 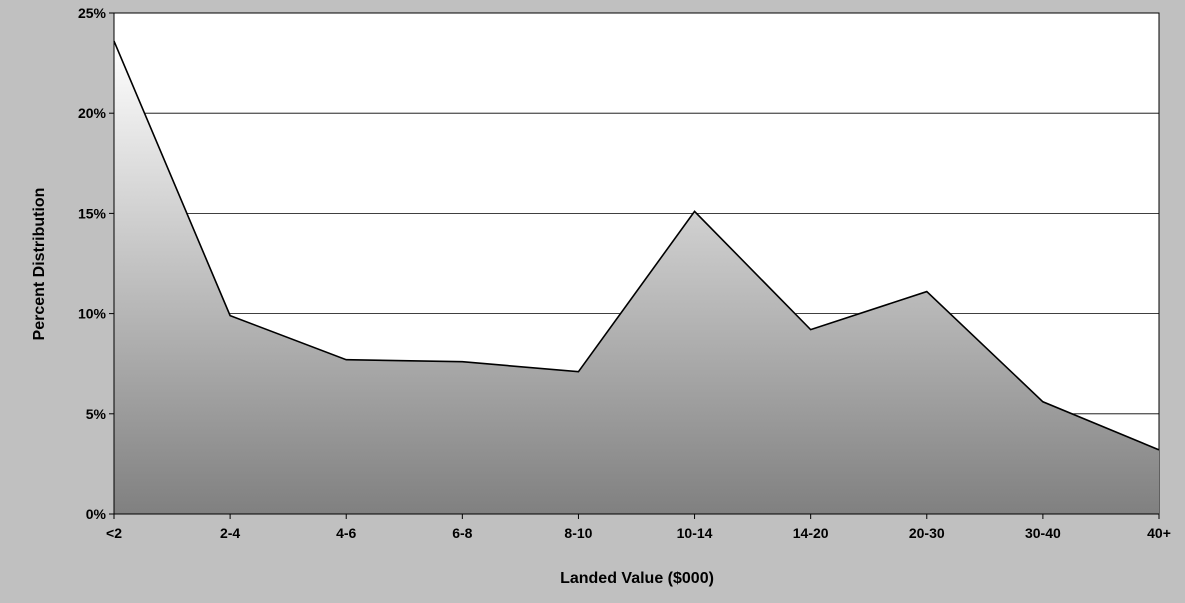 What do you see at coordinates (578, 533) in the screenshot?
I see `x-tick-label: 8-10` at bounding box center [578, 533].